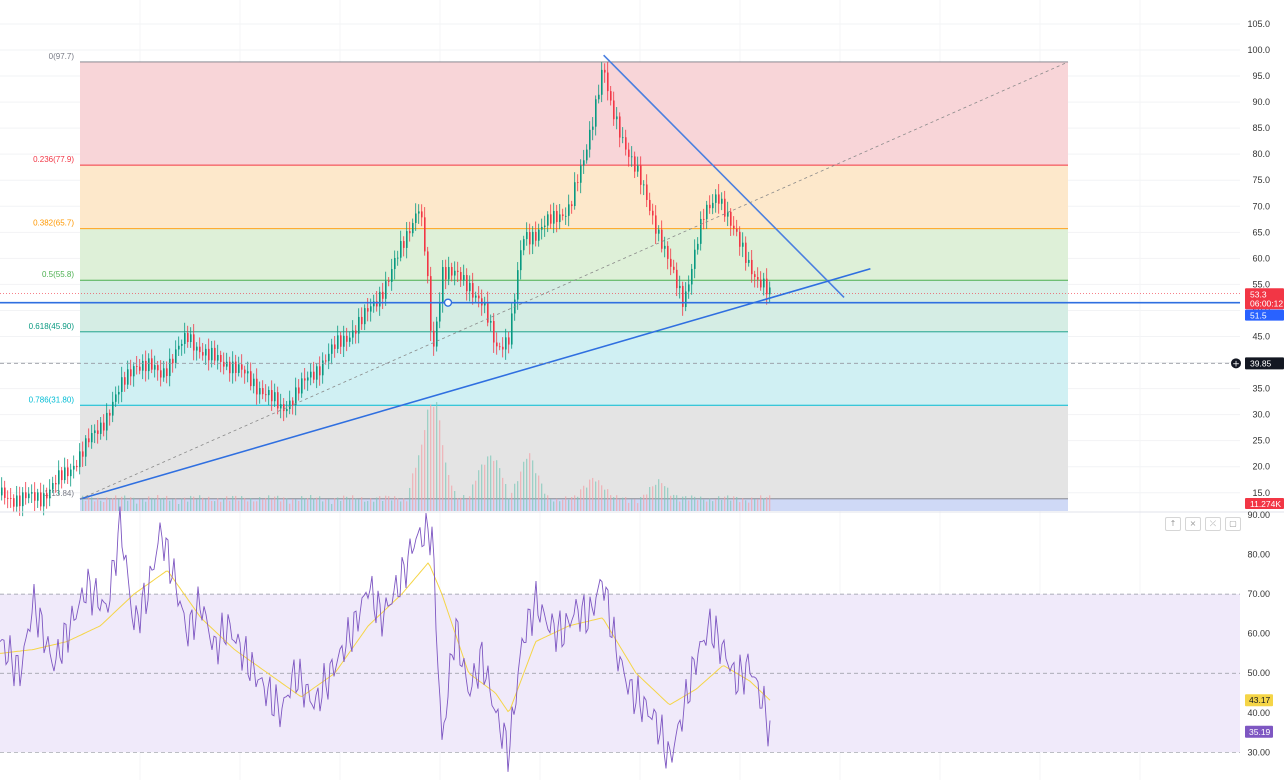 The width and height of the screenshot is (1284, 782). What do you see at coordinates (1173, 524) in the screenshot?
I see `move-up-icon: ↑` at bounding box center [1173, 524].